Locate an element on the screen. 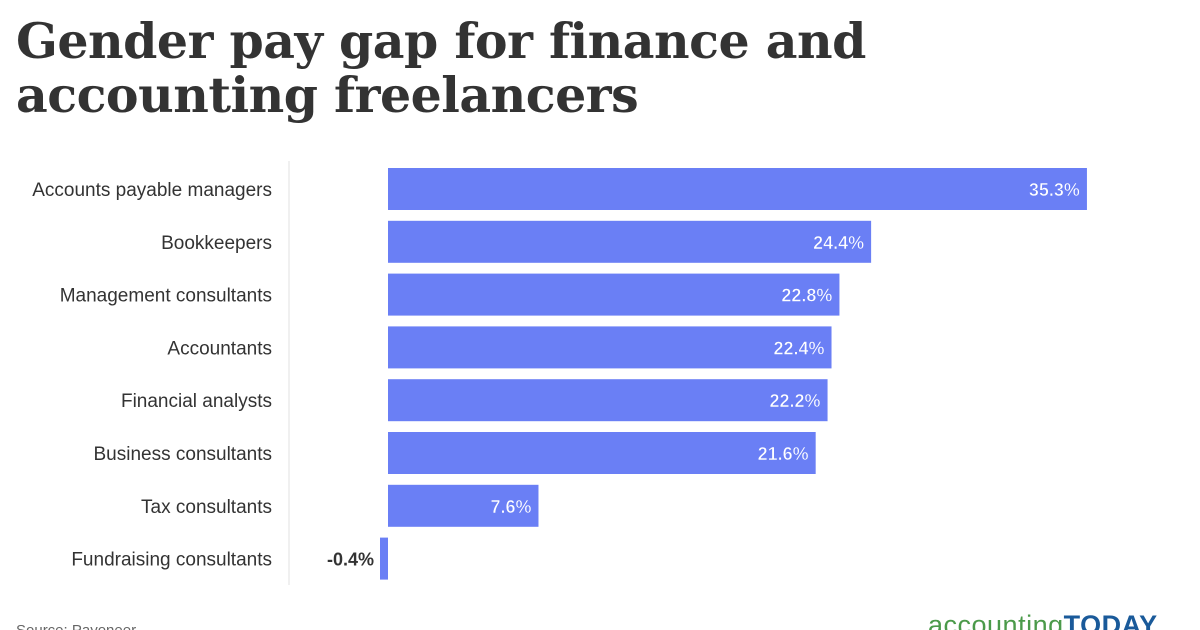  category-label: Financial analysts is located at coordinates (196, 401).